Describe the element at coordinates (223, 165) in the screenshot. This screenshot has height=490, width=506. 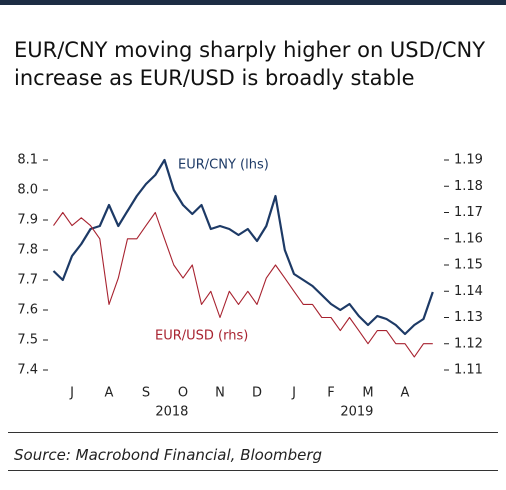
I see `series-label: EUR/CNY (lhs)` at that location.